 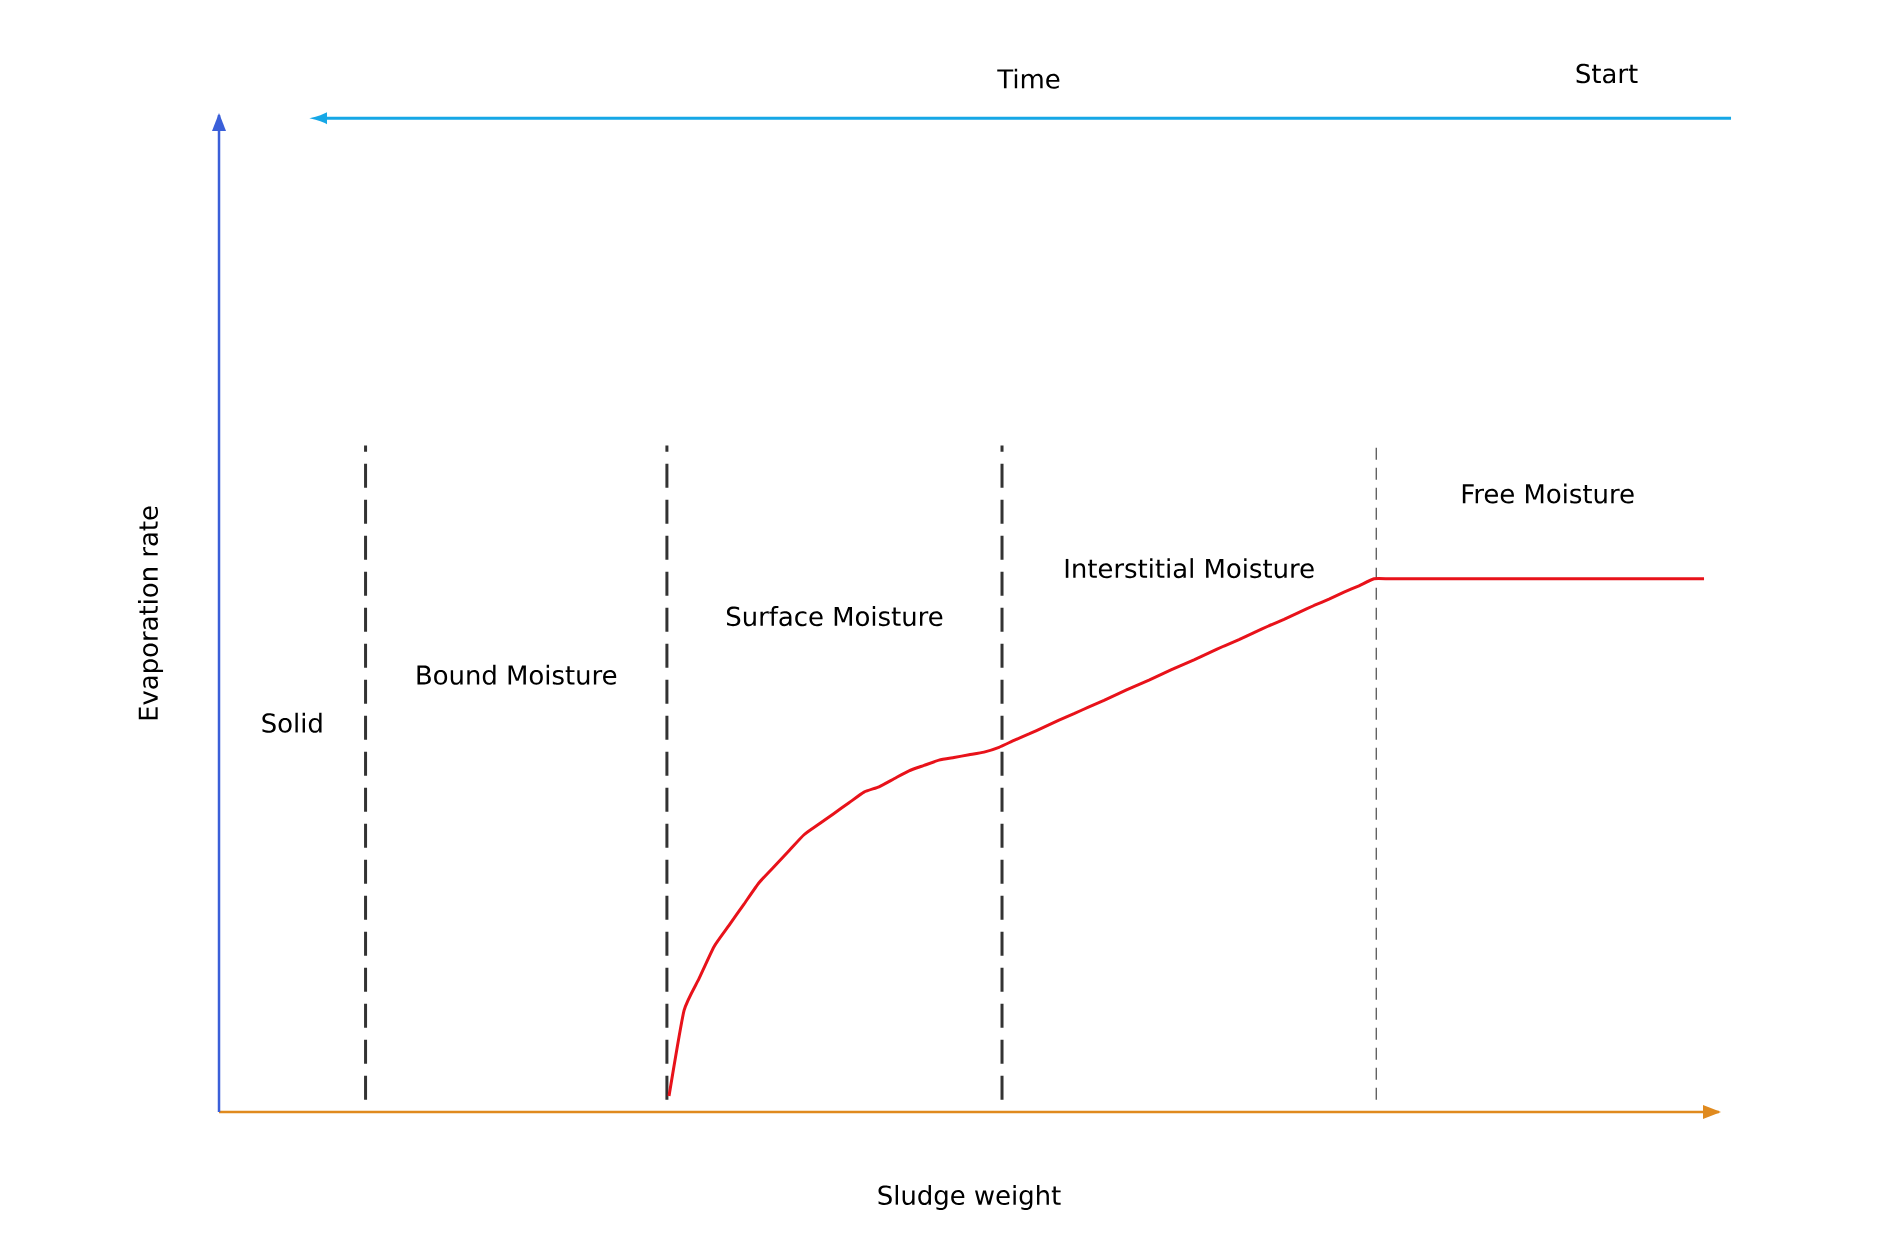 I want to click on annotation: Surface Moisture, so click(x=834, y=616).